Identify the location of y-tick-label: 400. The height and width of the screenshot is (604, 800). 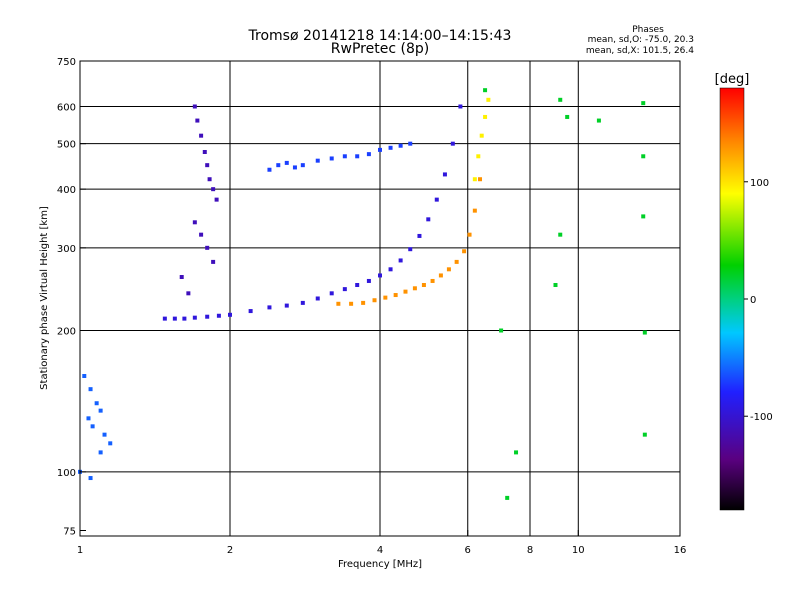
(66, 190).